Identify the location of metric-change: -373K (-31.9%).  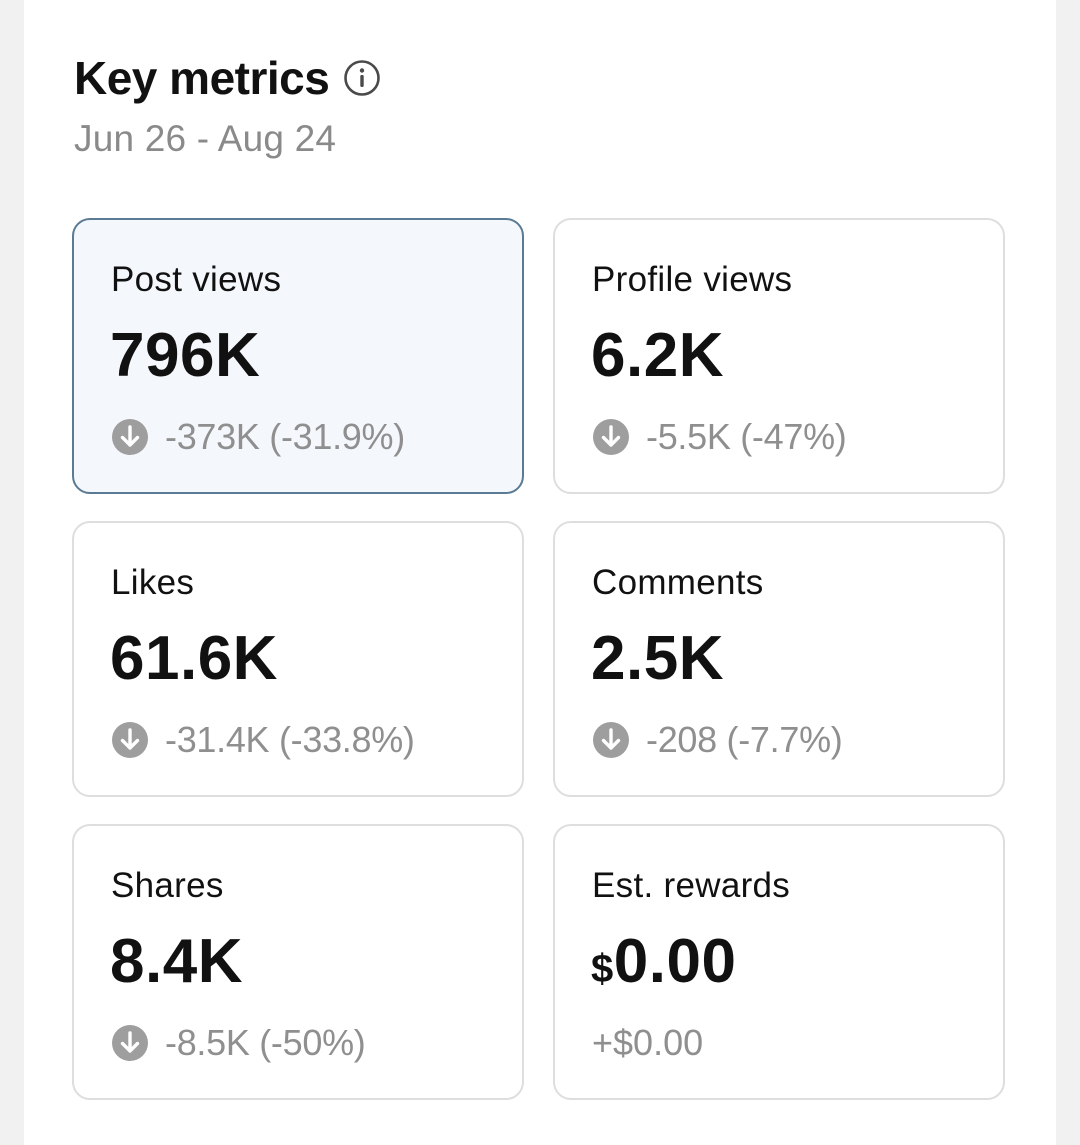
(258, 437).